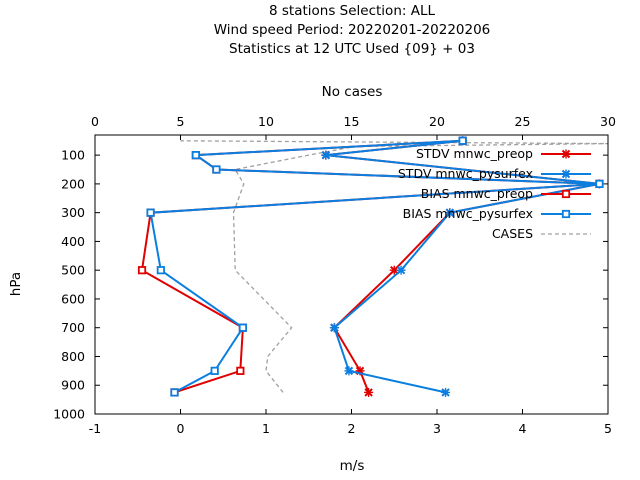 Image resolution: width=640 pixels, height=480 pixels. I want to click on legend-marker-stdv-mnwc-preop, so click(566, 154).